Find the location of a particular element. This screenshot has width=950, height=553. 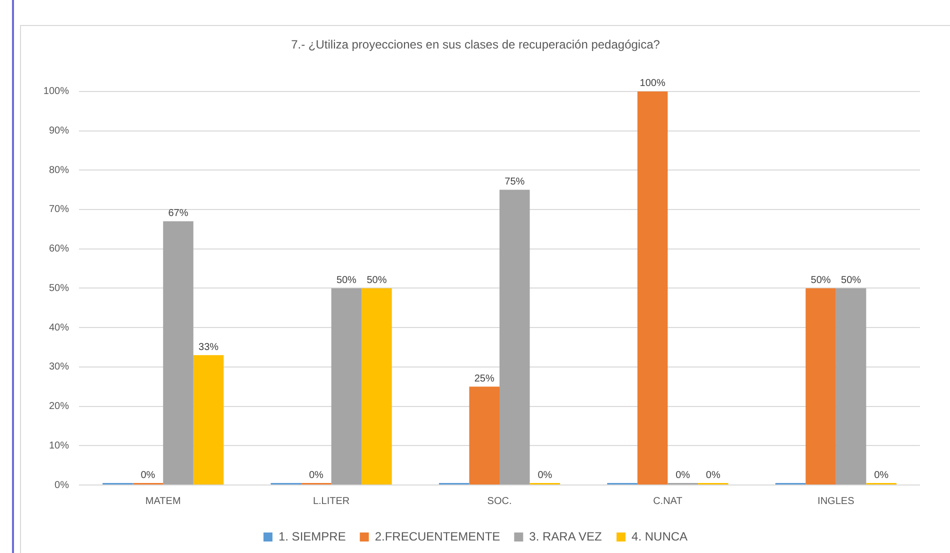

data-label: 25% is located at coordinates (484, 378).